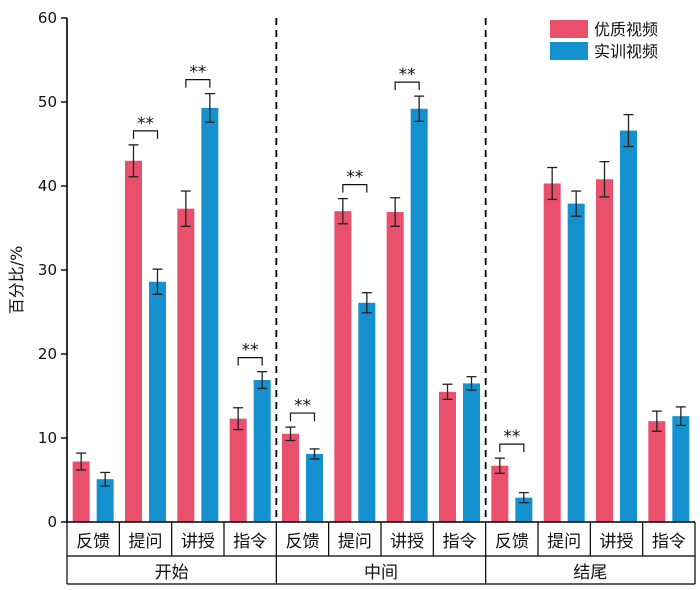 The image size is (700, 590). What do you see at coordinates (47, 354) in the screenshot?
I see `y-tick-label: 20` at bounding box center [47, 354].